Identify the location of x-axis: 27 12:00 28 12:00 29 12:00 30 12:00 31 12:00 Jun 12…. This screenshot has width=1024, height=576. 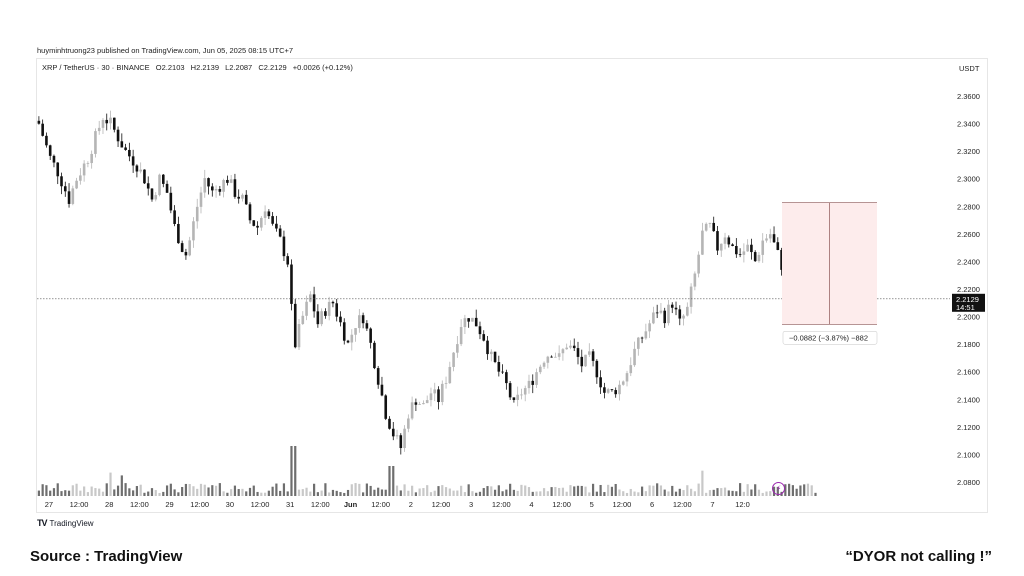
(397, 504).